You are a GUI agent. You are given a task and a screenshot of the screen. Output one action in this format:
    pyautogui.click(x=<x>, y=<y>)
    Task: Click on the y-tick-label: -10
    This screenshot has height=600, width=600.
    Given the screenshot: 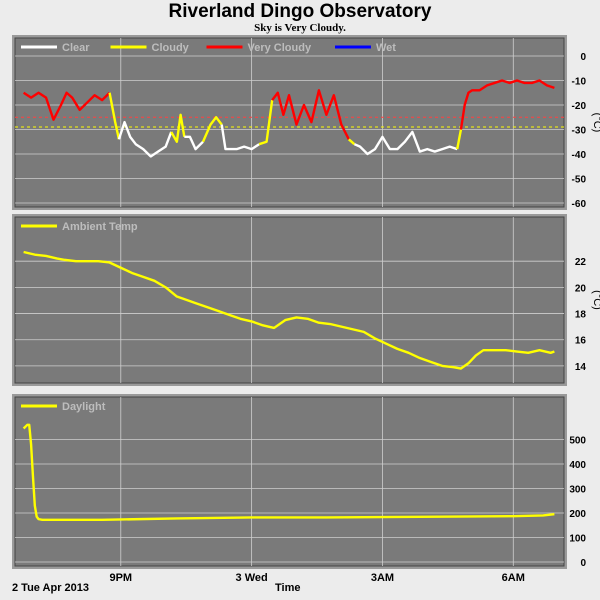 What is the action you would take?
    pyautogui.click(x=579, y=82)
    